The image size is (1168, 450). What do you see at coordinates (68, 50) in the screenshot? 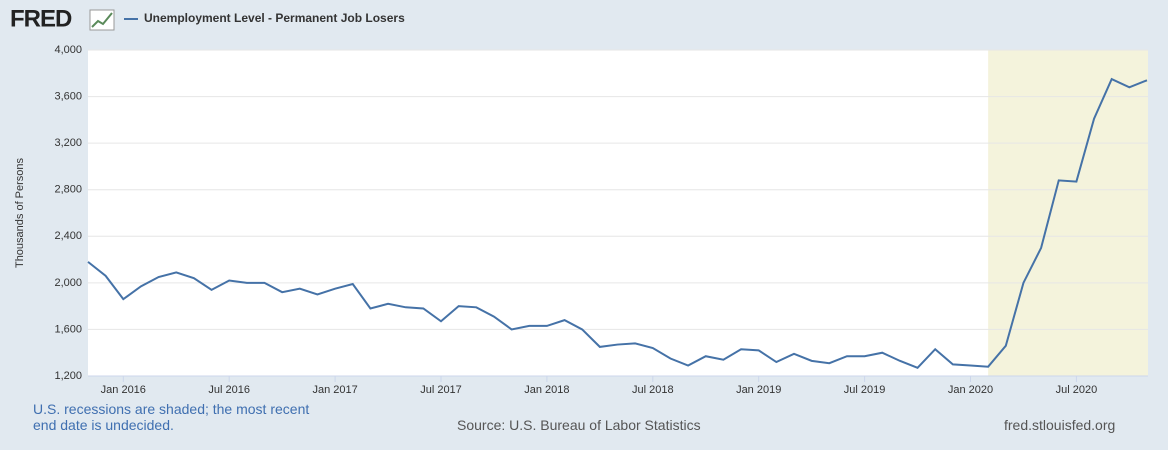
I see `y-tick-label: 4,000` at bounding box center [68, 50].